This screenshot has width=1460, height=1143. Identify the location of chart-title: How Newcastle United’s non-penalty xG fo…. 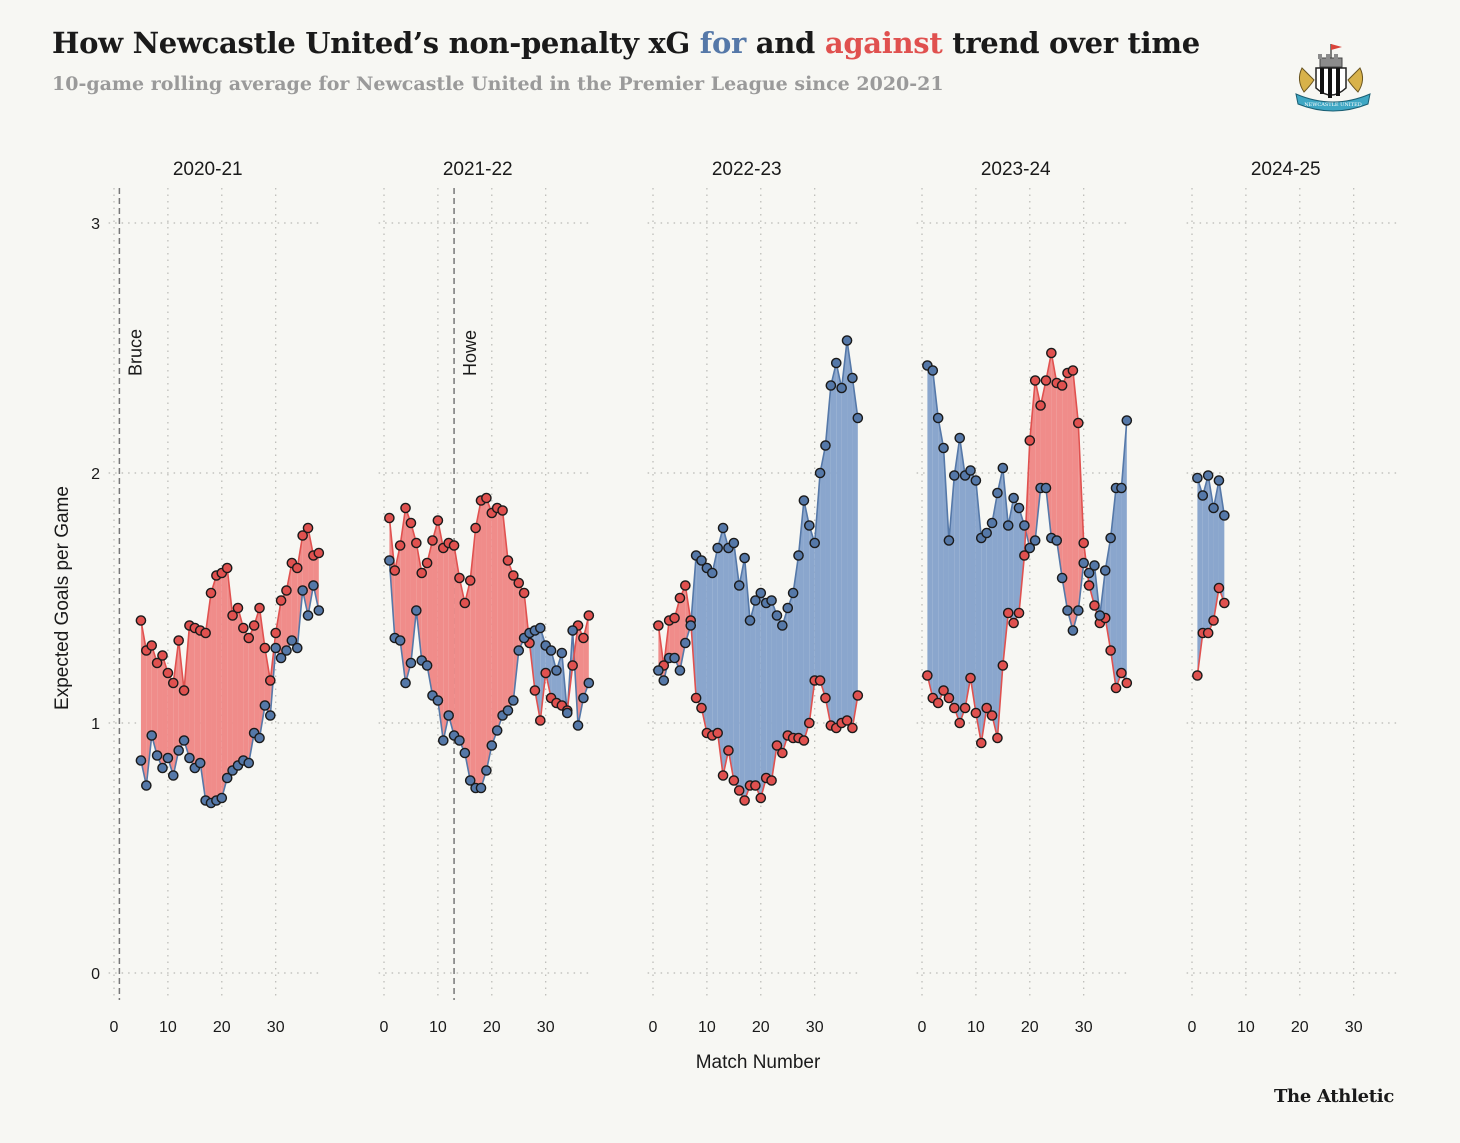
(626, 43).